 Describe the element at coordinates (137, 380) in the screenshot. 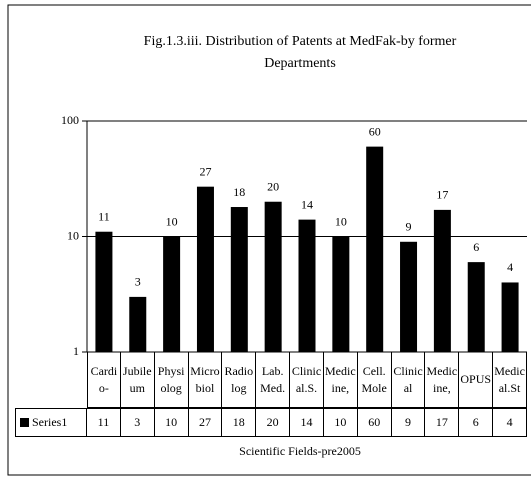

I see `category-cell: Jubileum` at that location.